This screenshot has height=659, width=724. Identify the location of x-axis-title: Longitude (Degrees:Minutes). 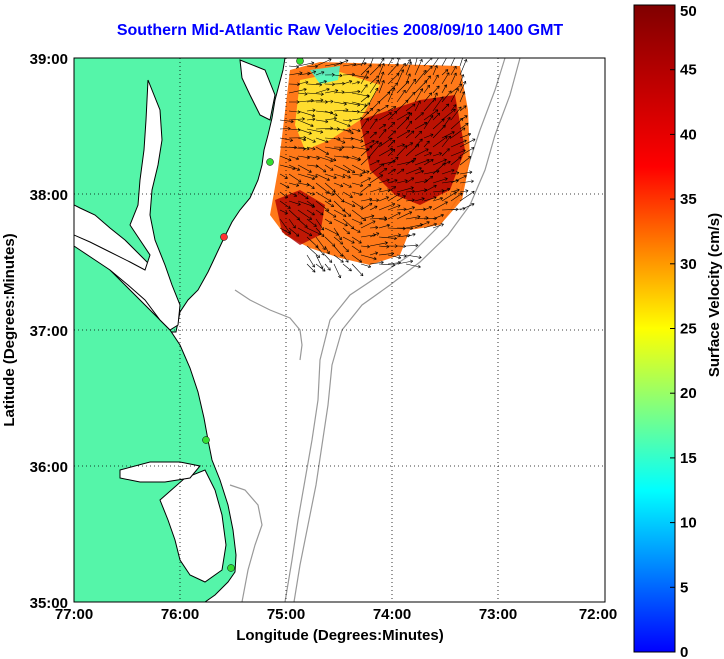
(340, 635).